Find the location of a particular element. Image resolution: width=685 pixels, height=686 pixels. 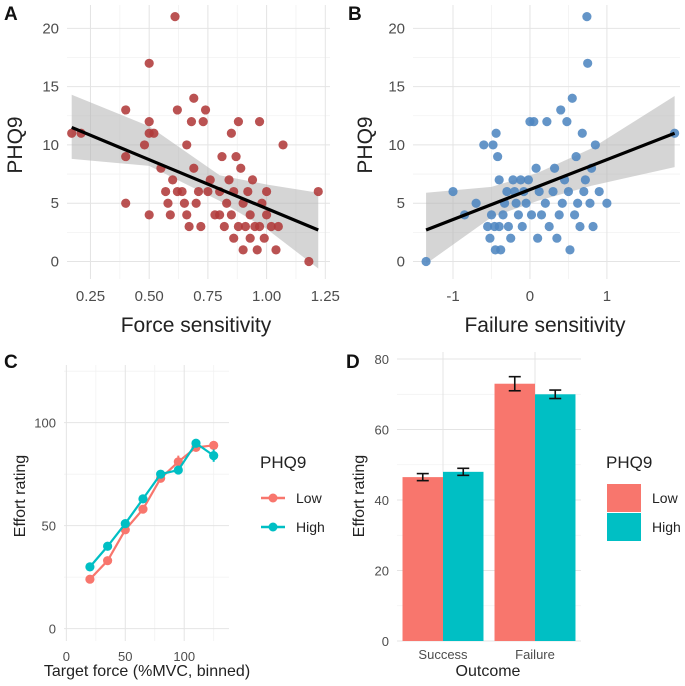

panel-b-y-ticks: 0 5 10 15 20 is located at coordinates (396, 145).